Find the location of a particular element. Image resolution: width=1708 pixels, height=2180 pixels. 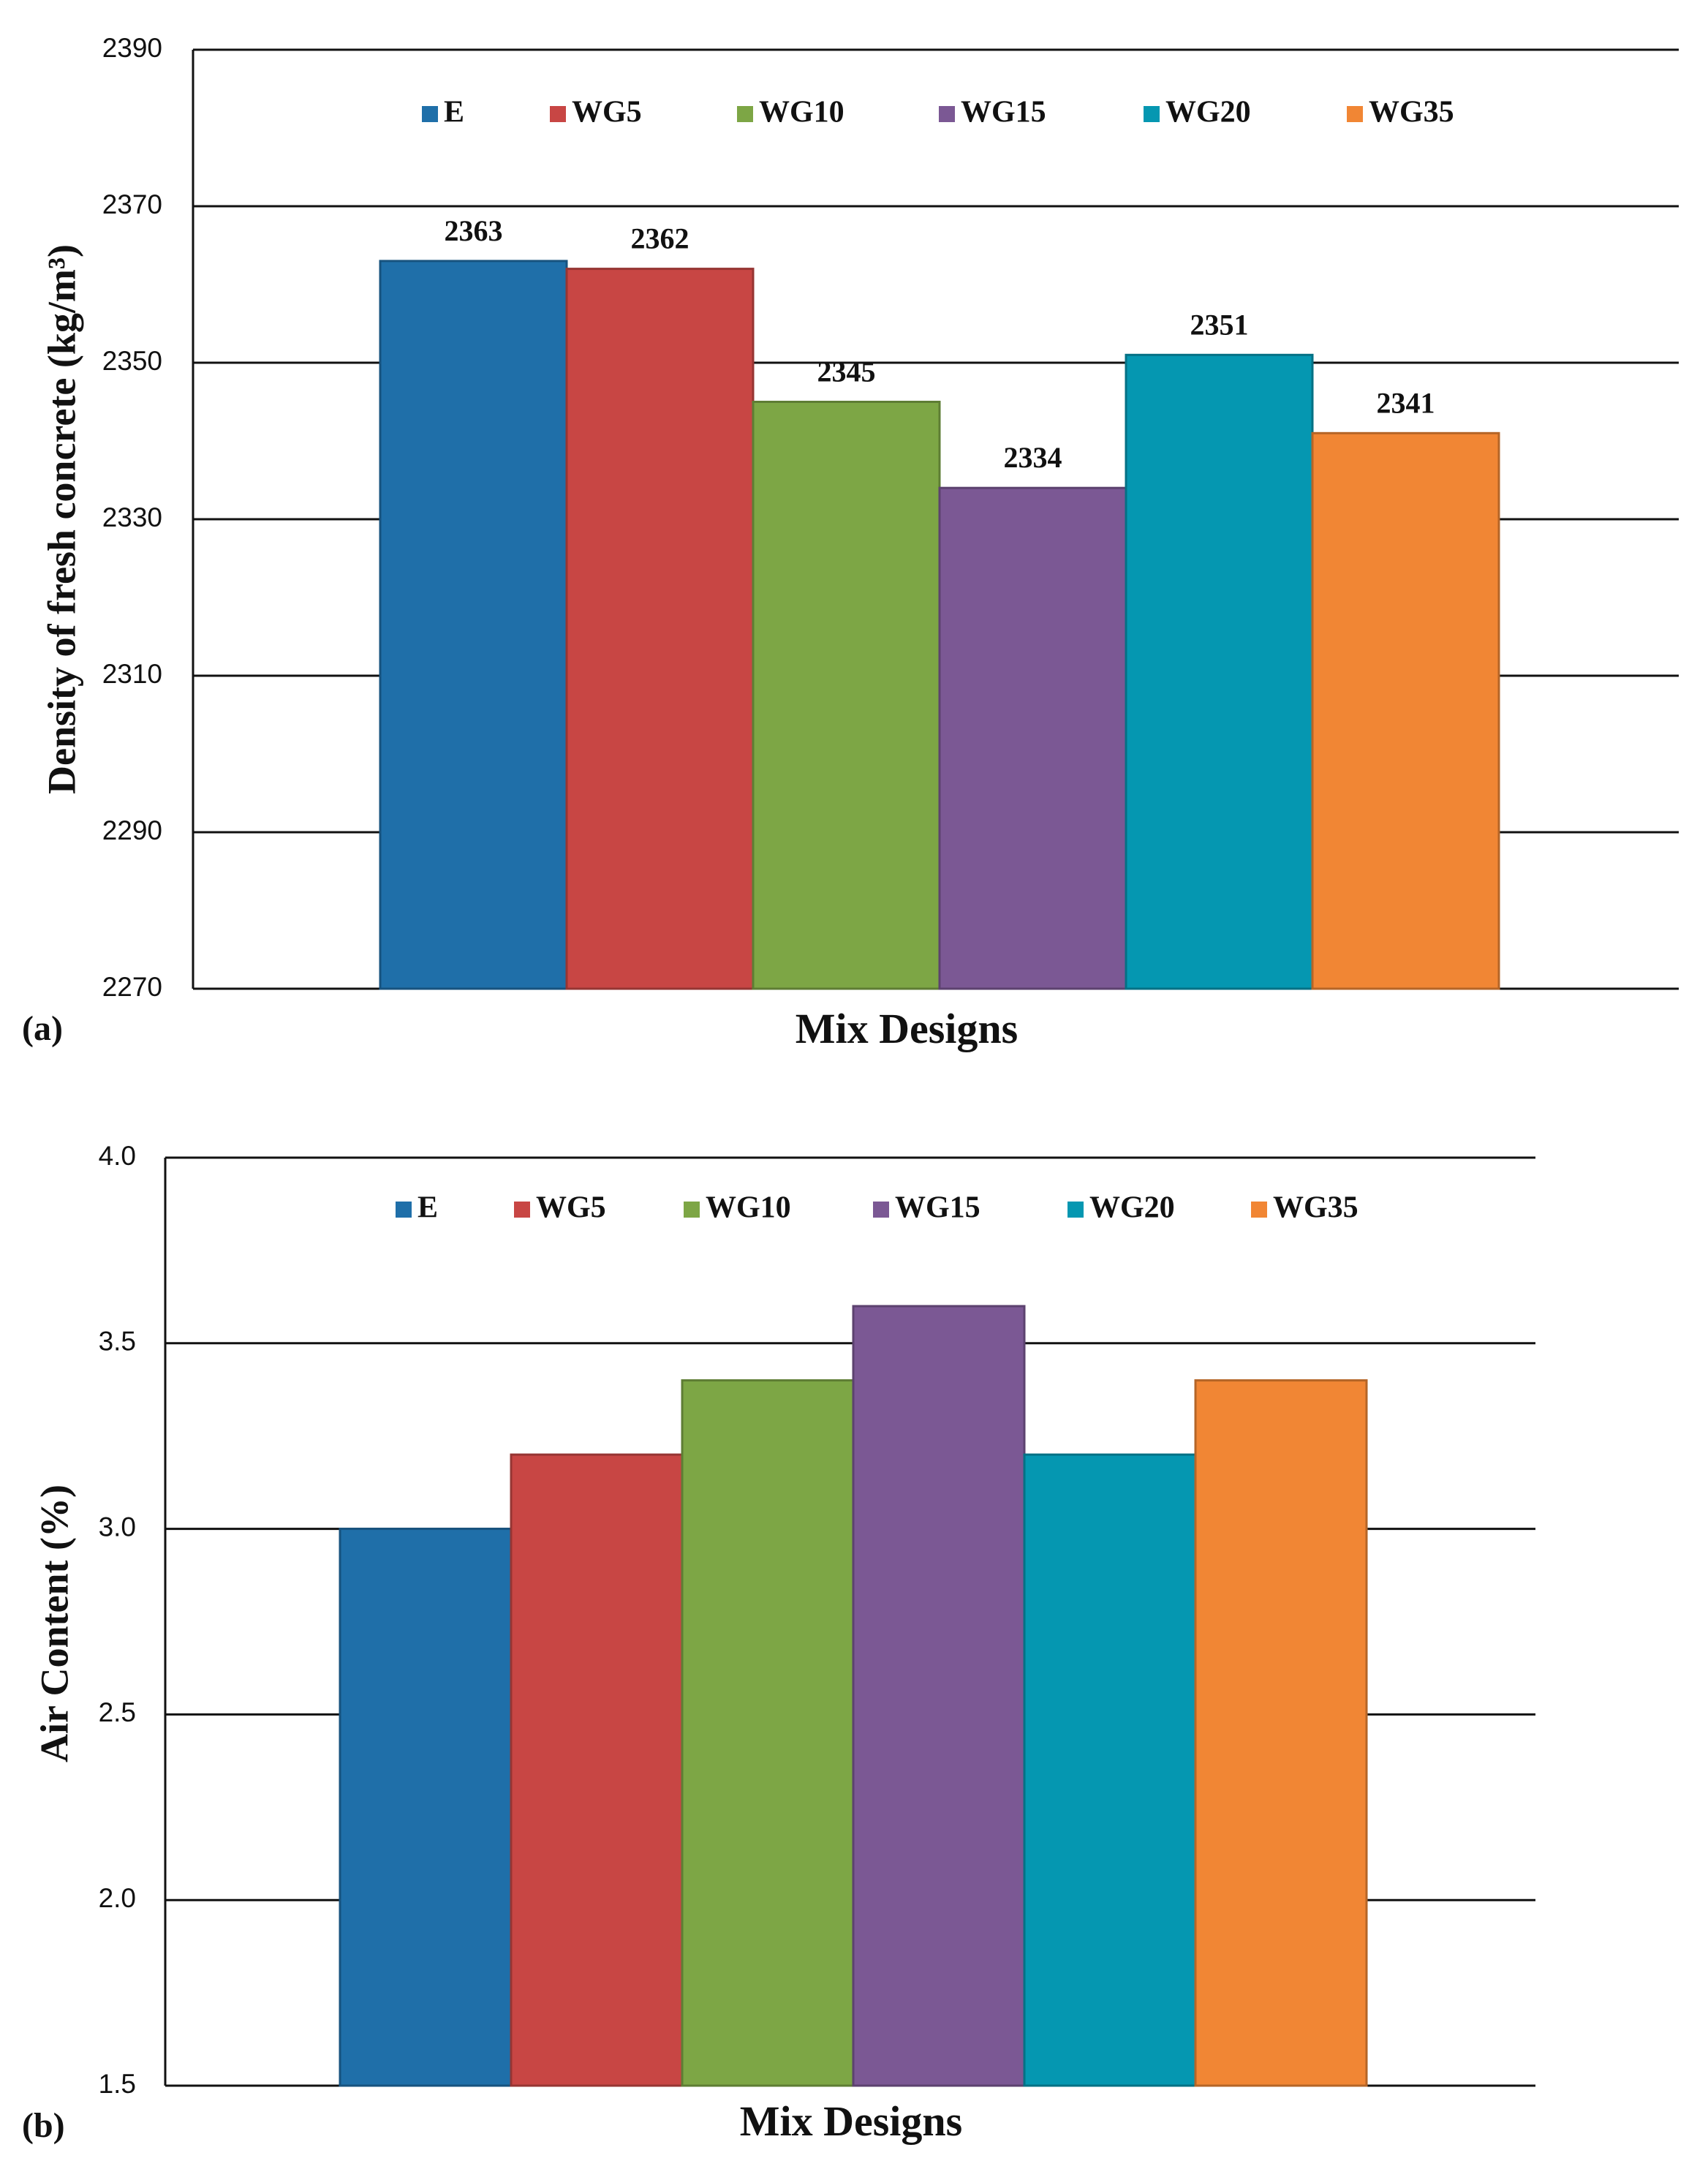

legend-a: E WG5 WG10 WG15 WG20 WG35 is located at coordinates (938, 112).